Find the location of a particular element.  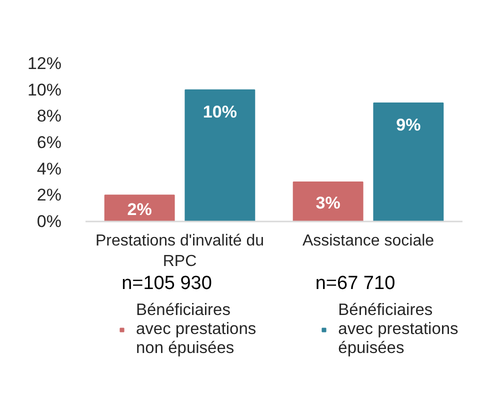

y-tick-label: 6% is located at coordinates (49, 142).